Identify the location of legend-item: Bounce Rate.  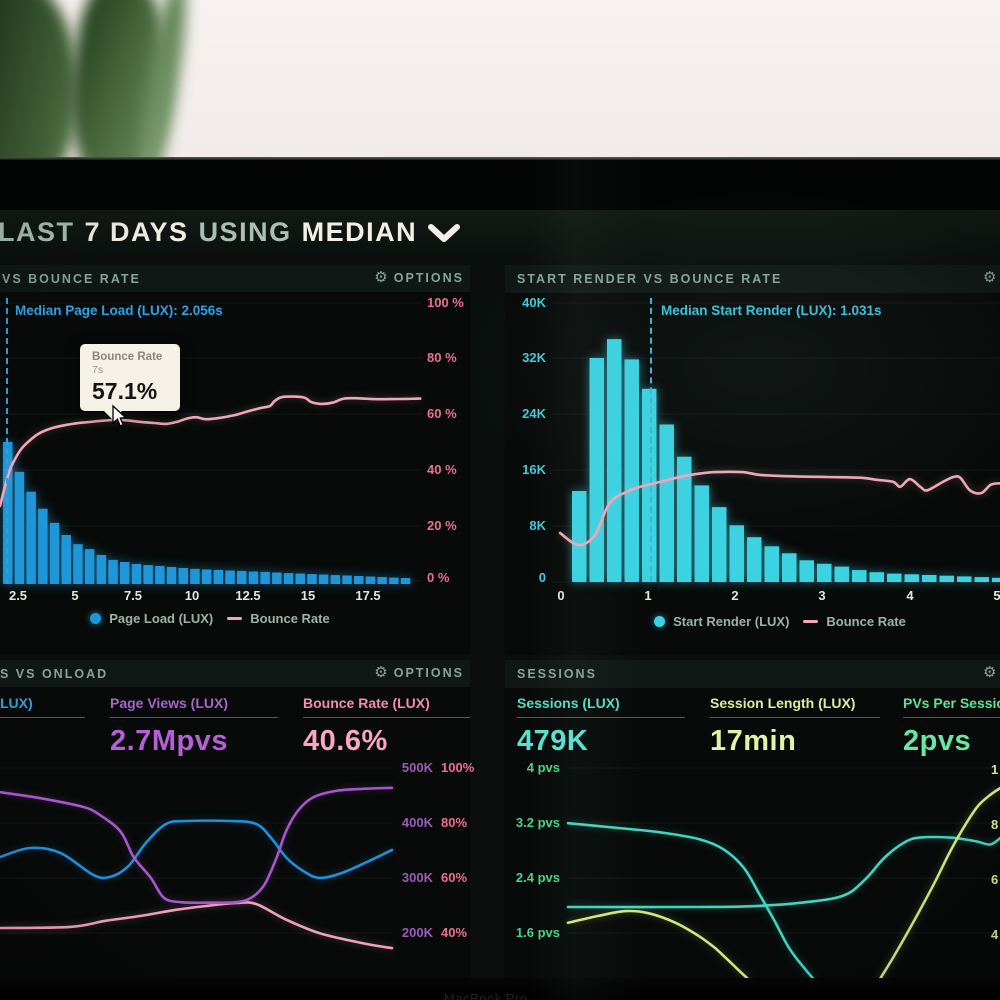
(854, 621).